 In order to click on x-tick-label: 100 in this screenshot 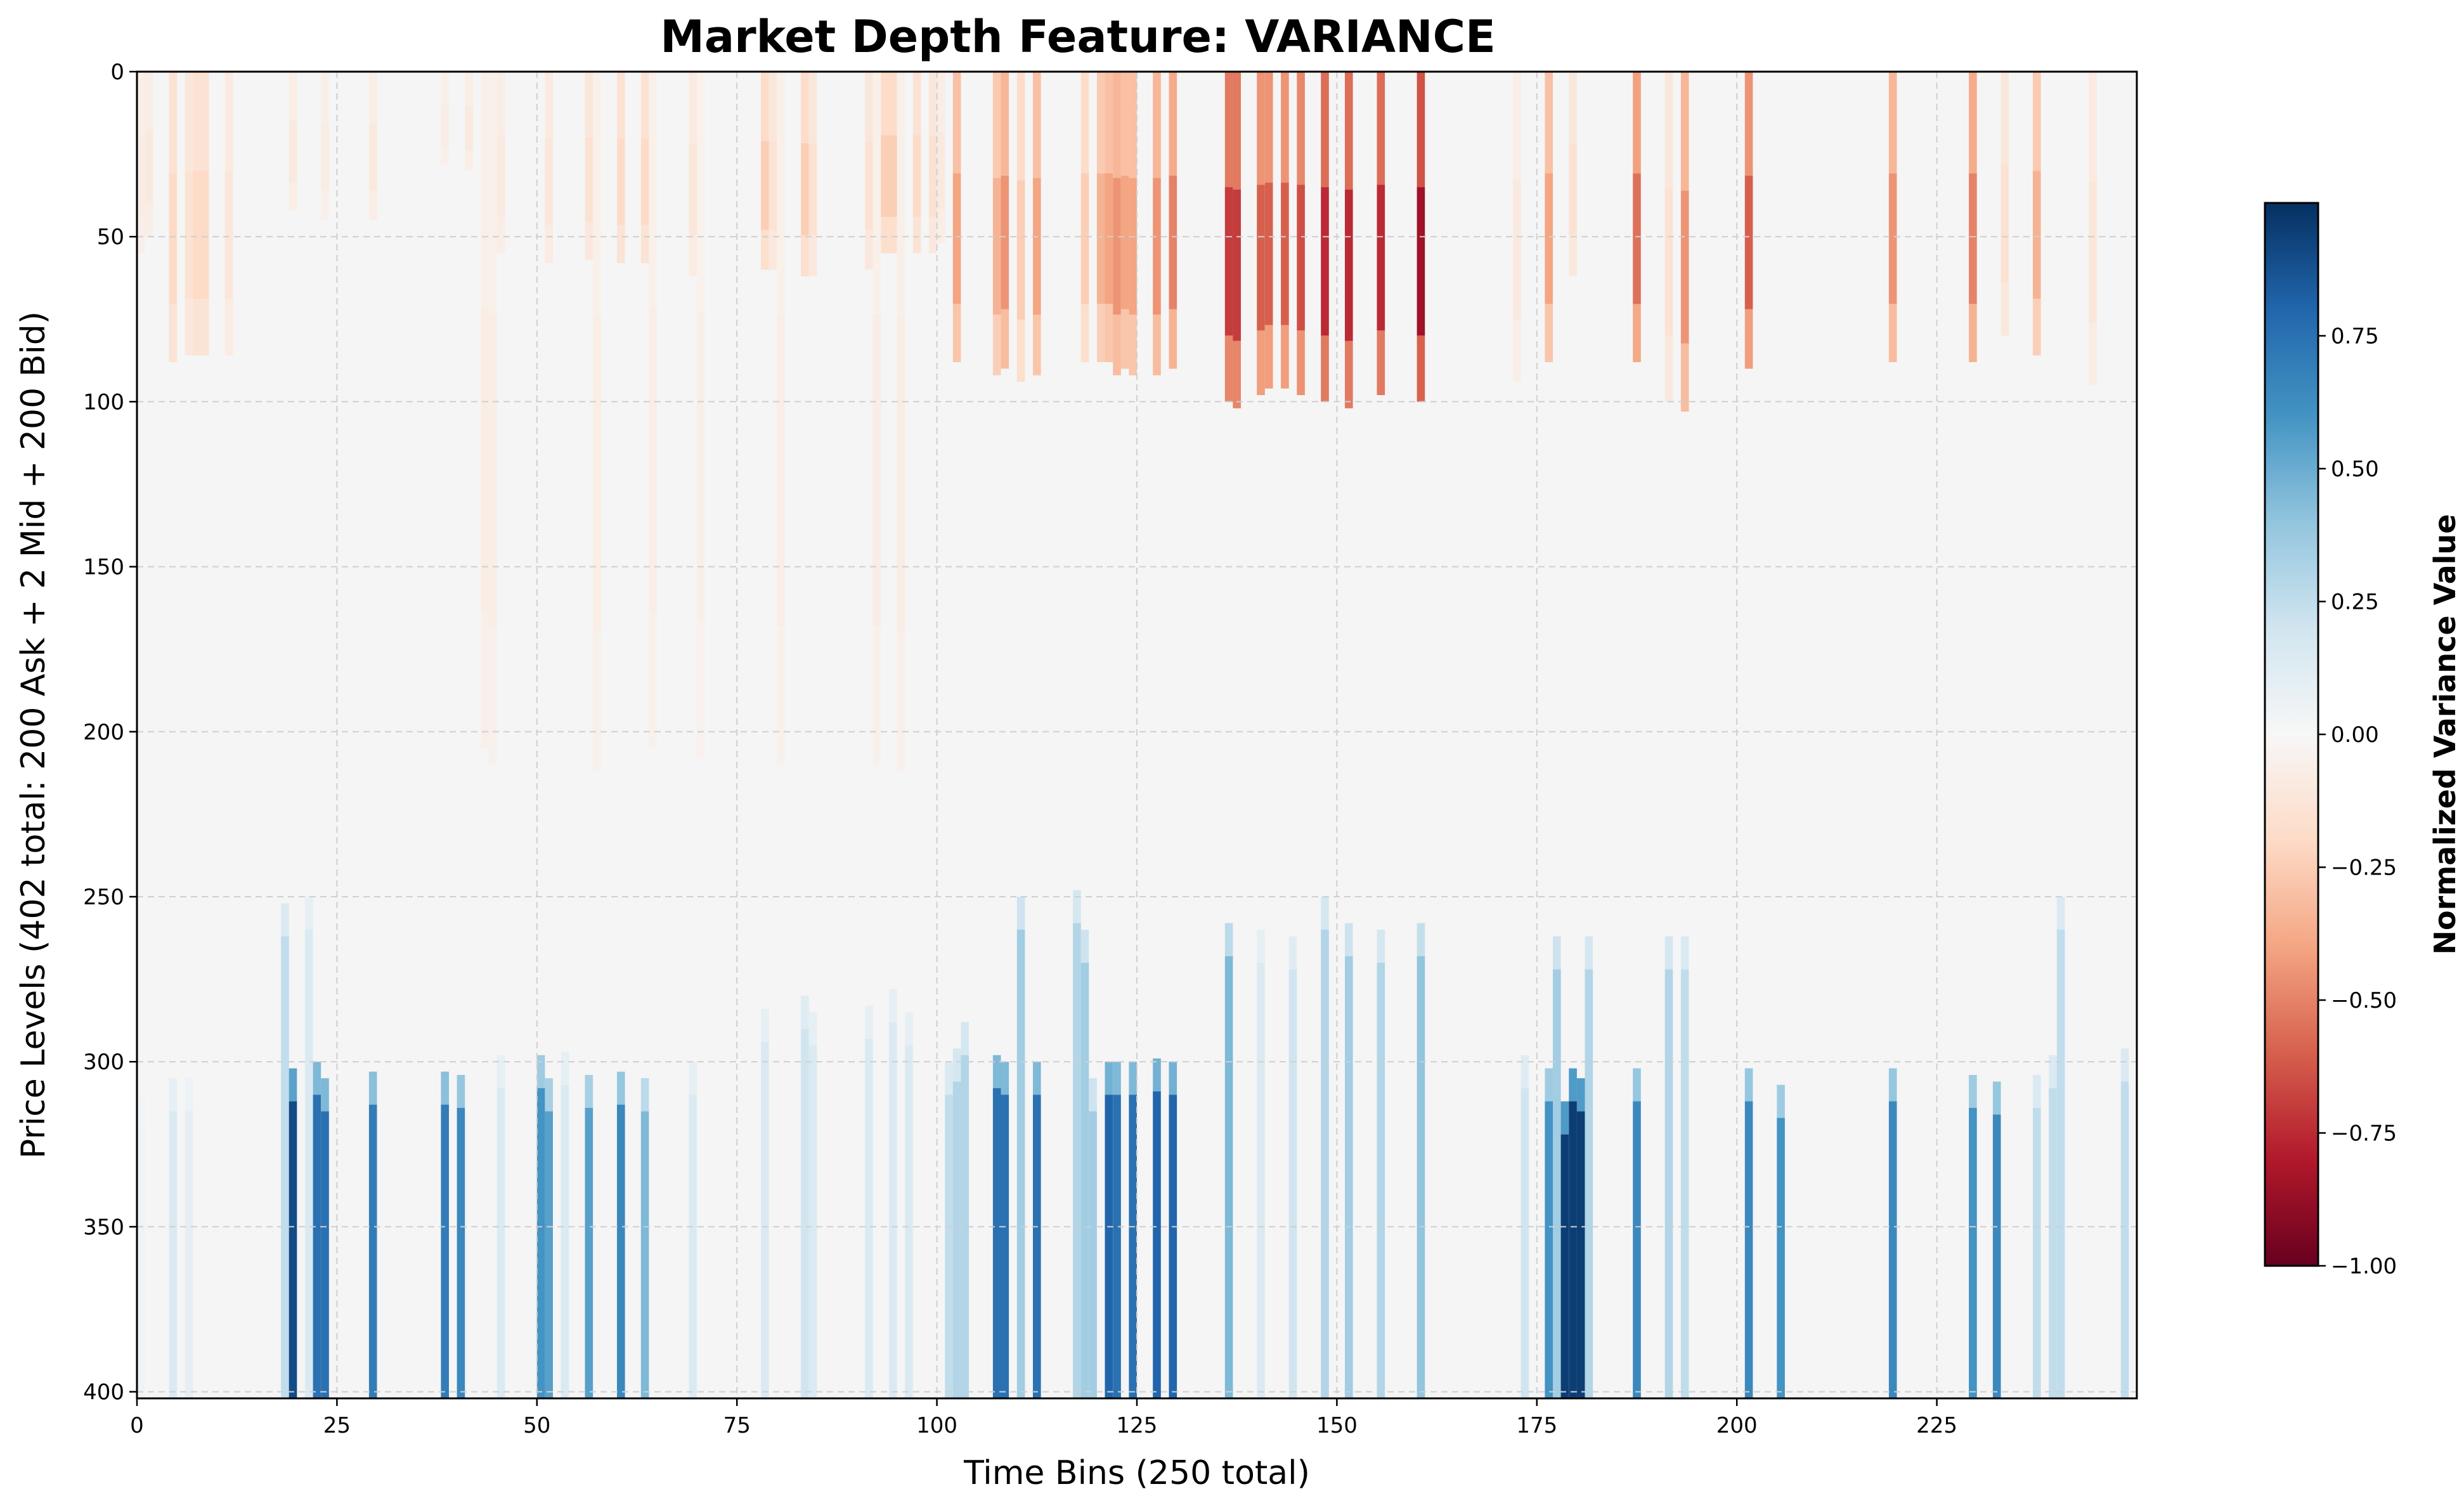, I will do `click(936, 1425)`.